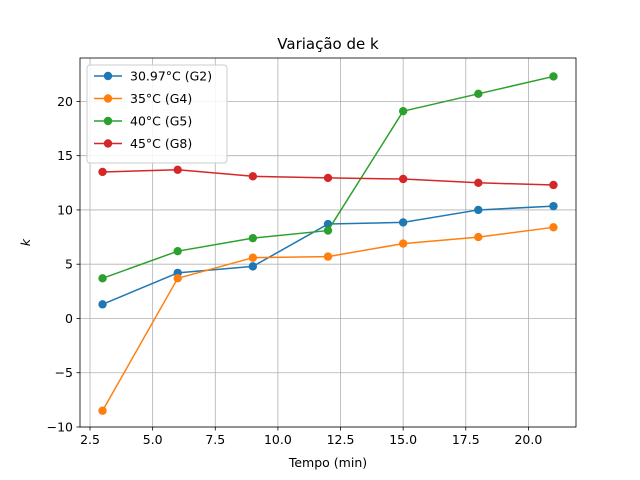 This screenshot has width=640, height=480. Describe the element at coordinates (60, 427) in the screenshot. I see `y-tick-label: −10` at that location.